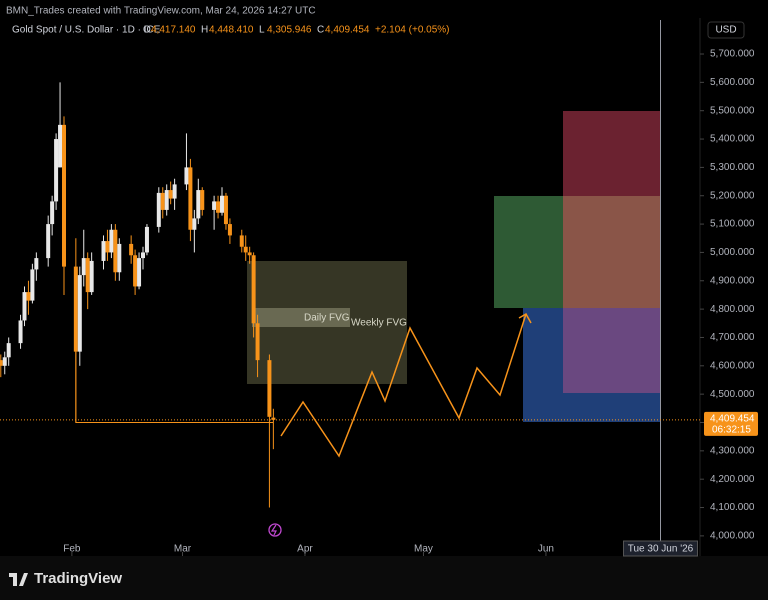  I want to click on currency-box, so click(726, 30).